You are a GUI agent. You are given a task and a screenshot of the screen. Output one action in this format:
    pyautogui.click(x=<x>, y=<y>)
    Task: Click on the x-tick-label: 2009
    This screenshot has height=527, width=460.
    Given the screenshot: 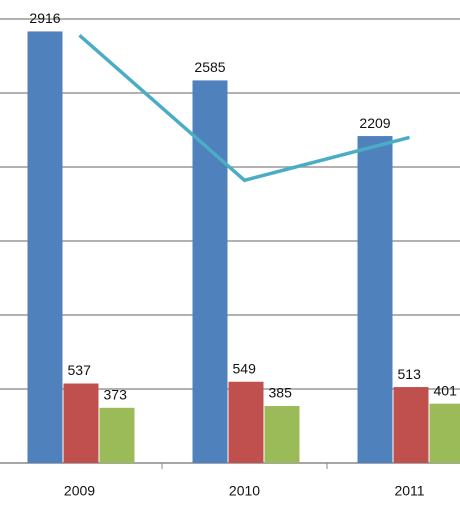 What is the action you would take?
    pyautogui.click(x=79, y=491)
    